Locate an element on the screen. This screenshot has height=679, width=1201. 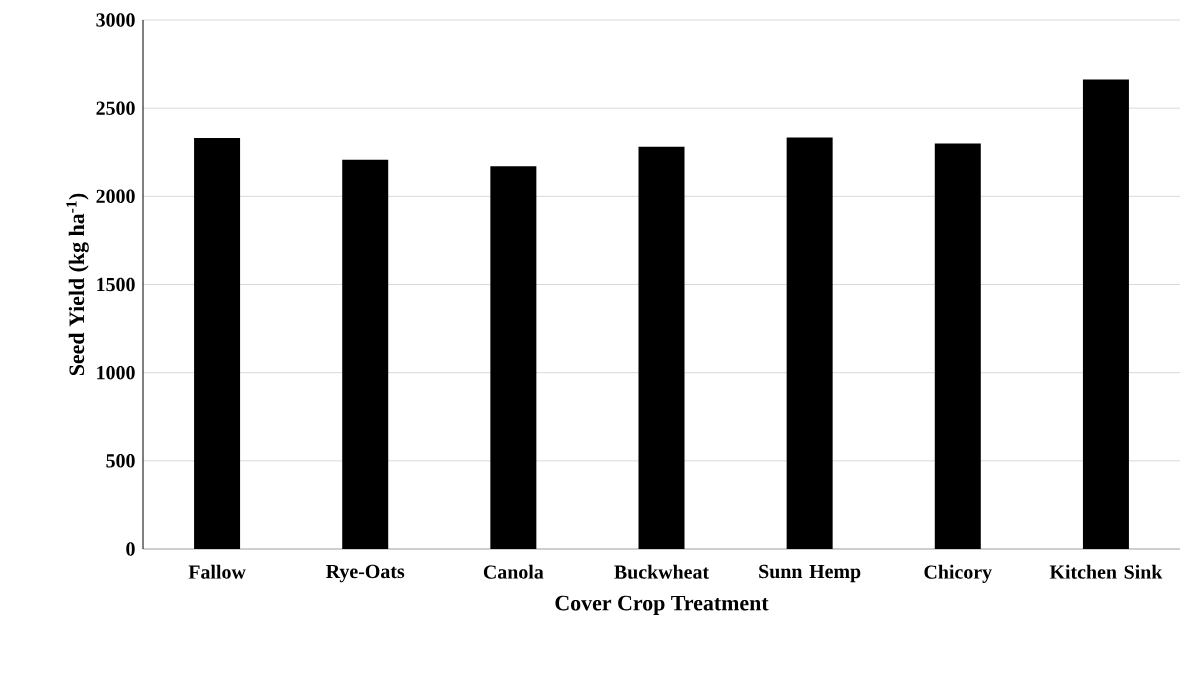
y-tick-label: 0 is located at coordinates (130, 549).